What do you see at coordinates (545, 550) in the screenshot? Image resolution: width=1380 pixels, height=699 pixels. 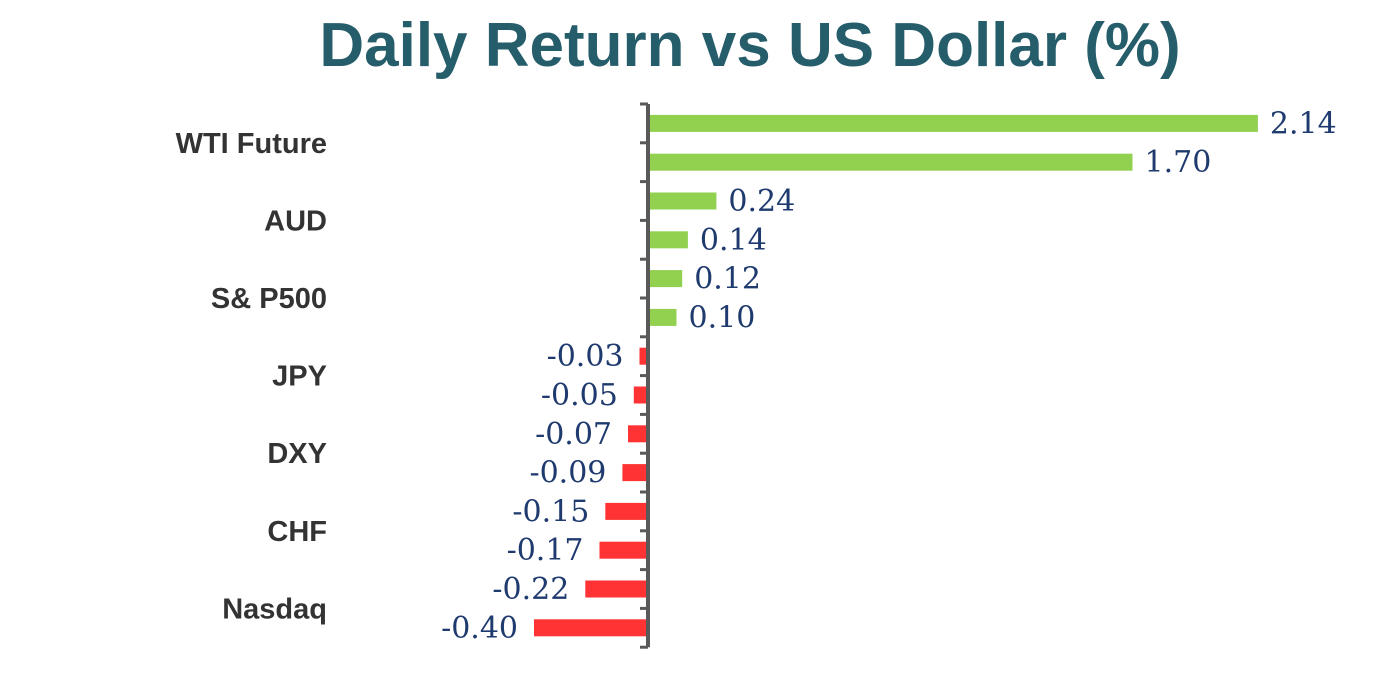 I see `value-label: -0.17` at bounding box center [545, 550].